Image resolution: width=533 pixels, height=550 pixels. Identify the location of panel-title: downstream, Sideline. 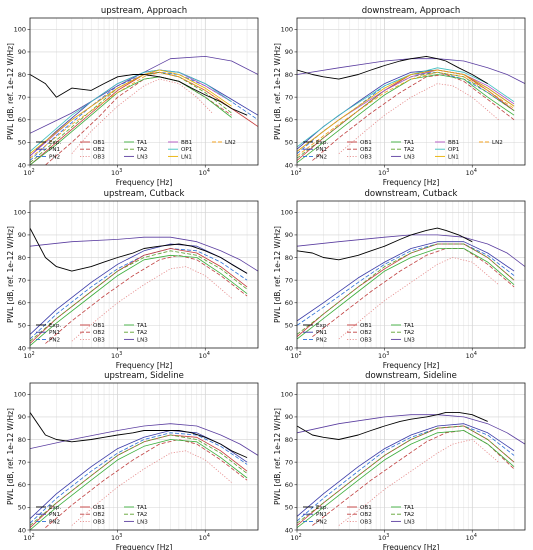
(411, 376).